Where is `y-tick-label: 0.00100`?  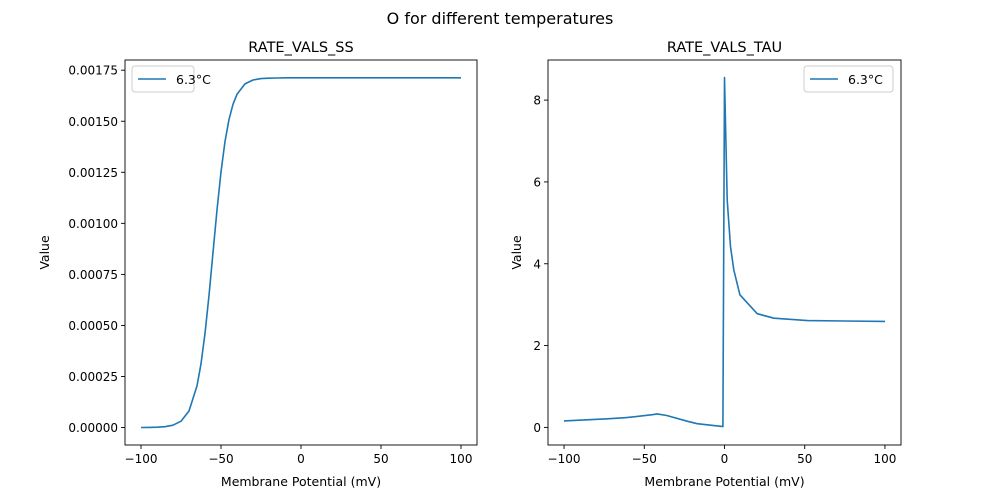 y-tick-label: 0.00100 is located at coordinates (93, 224).